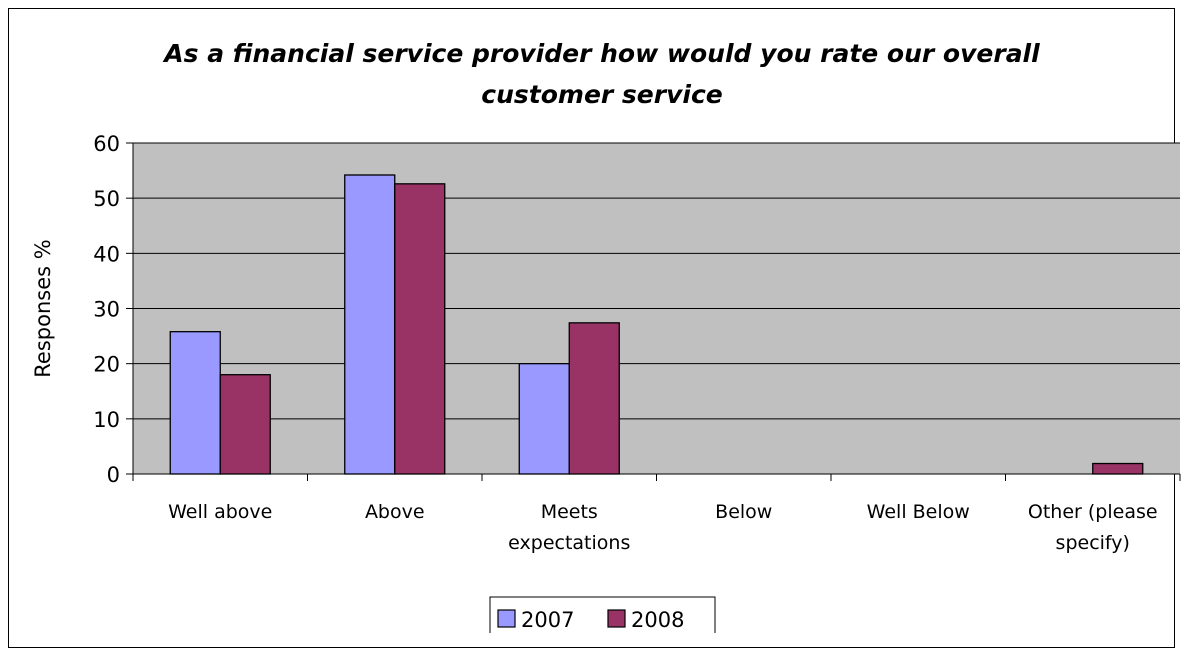  I want to click on y-tick-label: 0, so click(113, 475).